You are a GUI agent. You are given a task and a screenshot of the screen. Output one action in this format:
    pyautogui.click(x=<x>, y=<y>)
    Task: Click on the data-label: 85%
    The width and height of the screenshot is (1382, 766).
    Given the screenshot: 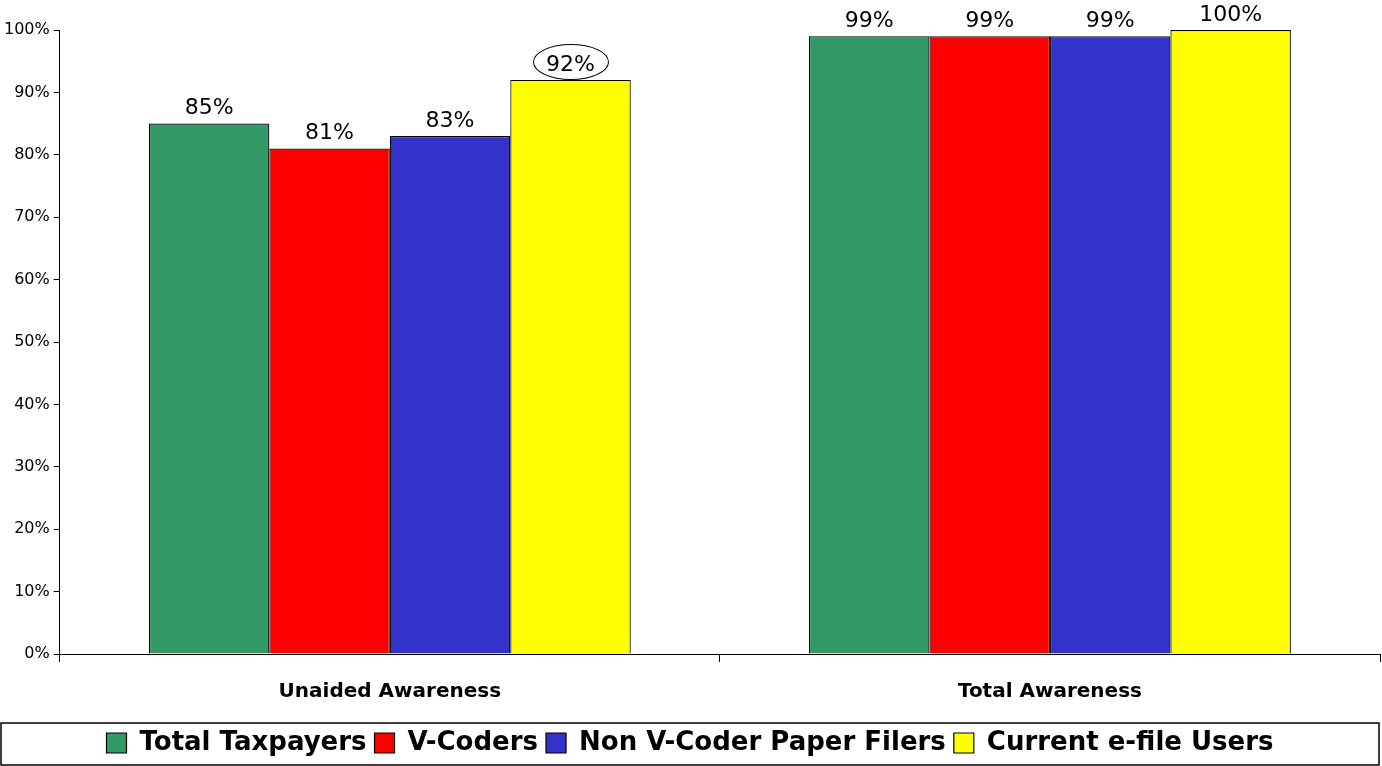 What is the action you would take?
    pyautogui.click(x=209, y=107)
    